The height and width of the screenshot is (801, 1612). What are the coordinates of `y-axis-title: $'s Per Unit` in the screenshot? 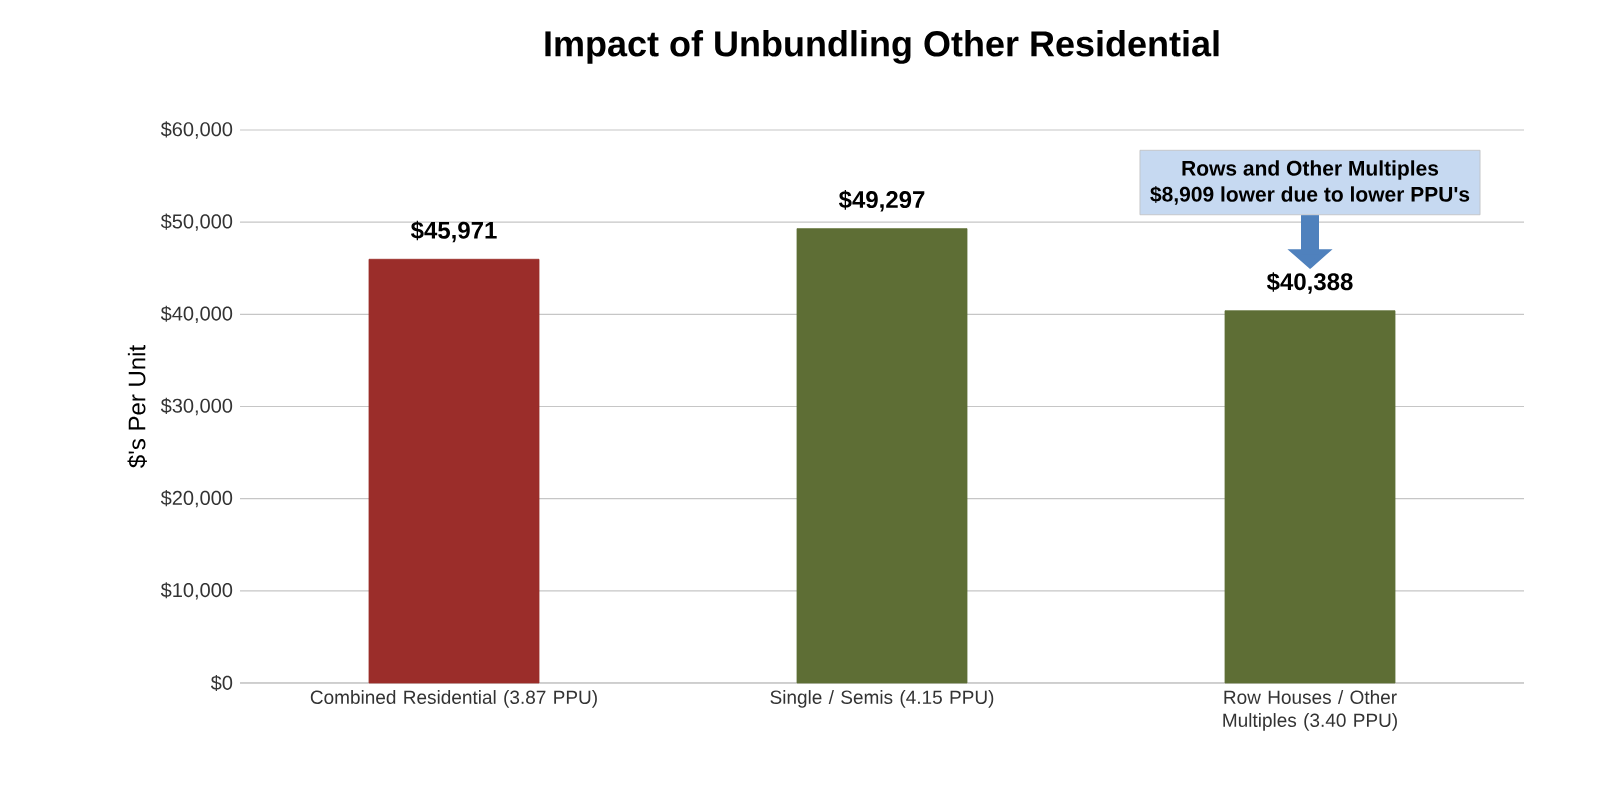 It's located at (137, 406).